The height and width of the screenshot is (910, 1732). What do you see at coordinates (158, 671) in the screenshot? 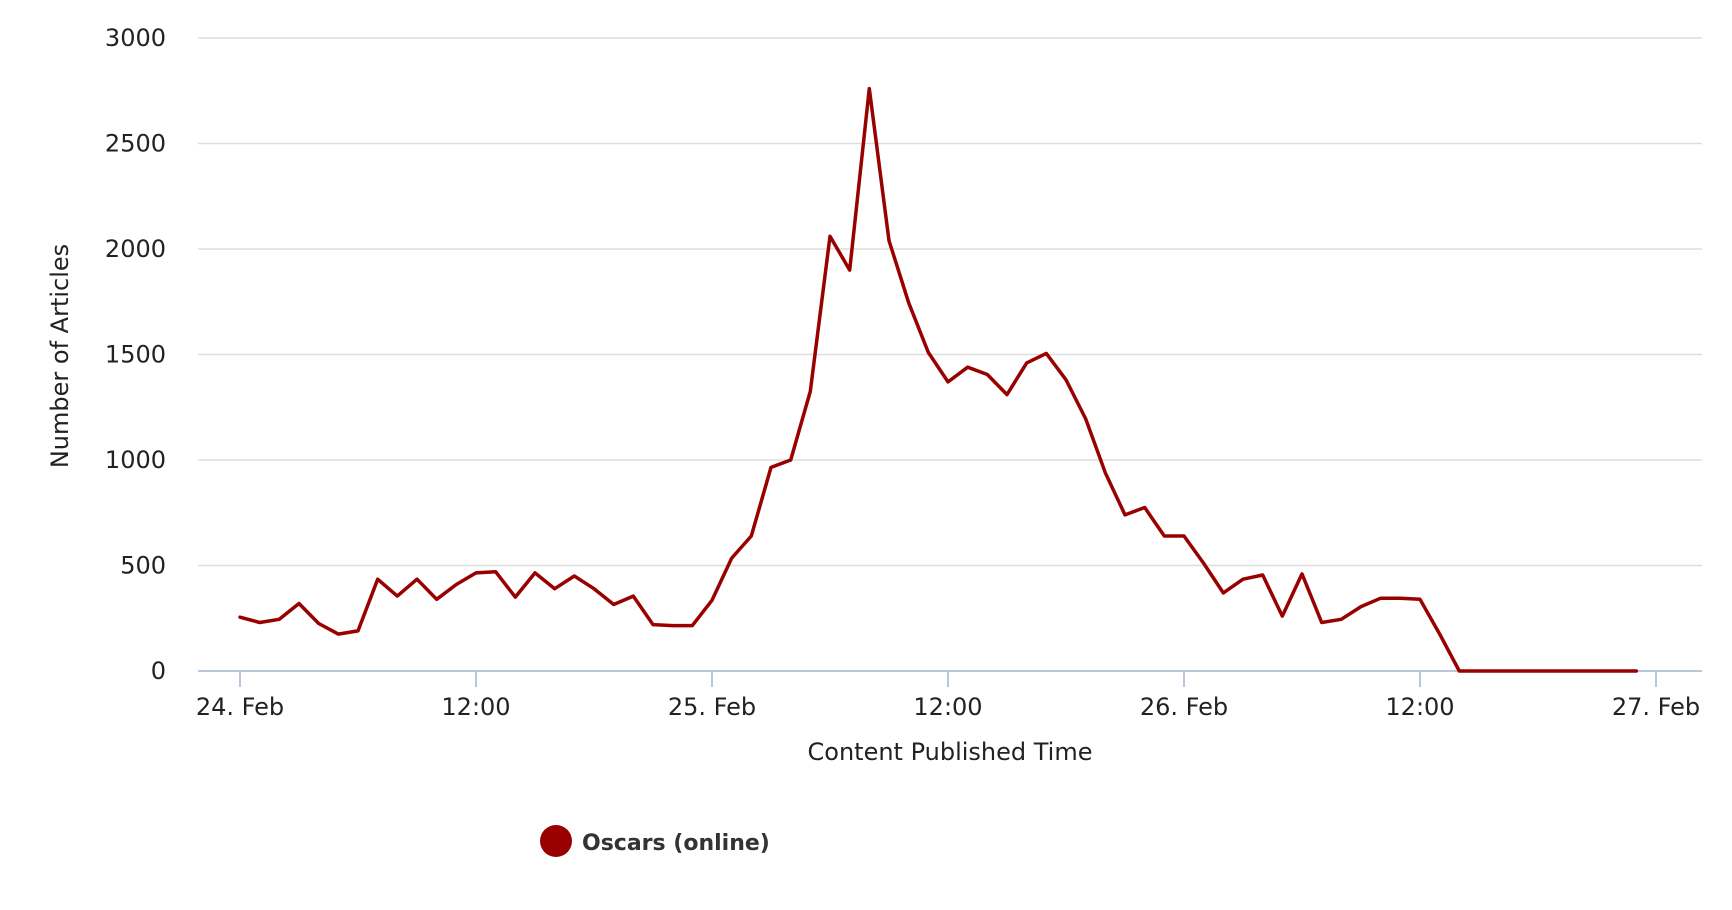
I see `y-tick-label: 0` at bounding box center [158, 671].